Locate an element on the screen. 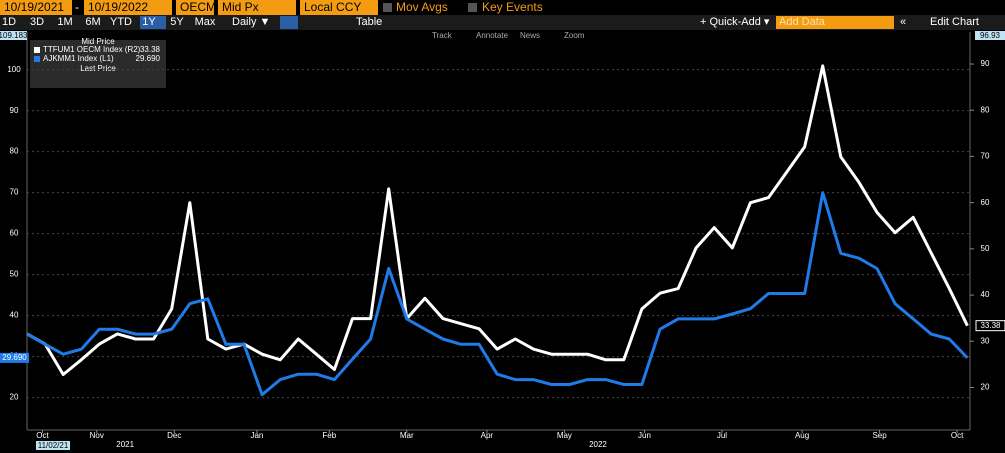 Image resolution: width=1005 pixels, height=453 pixels. currency: Local CCY is located at coordinates (332, 7).